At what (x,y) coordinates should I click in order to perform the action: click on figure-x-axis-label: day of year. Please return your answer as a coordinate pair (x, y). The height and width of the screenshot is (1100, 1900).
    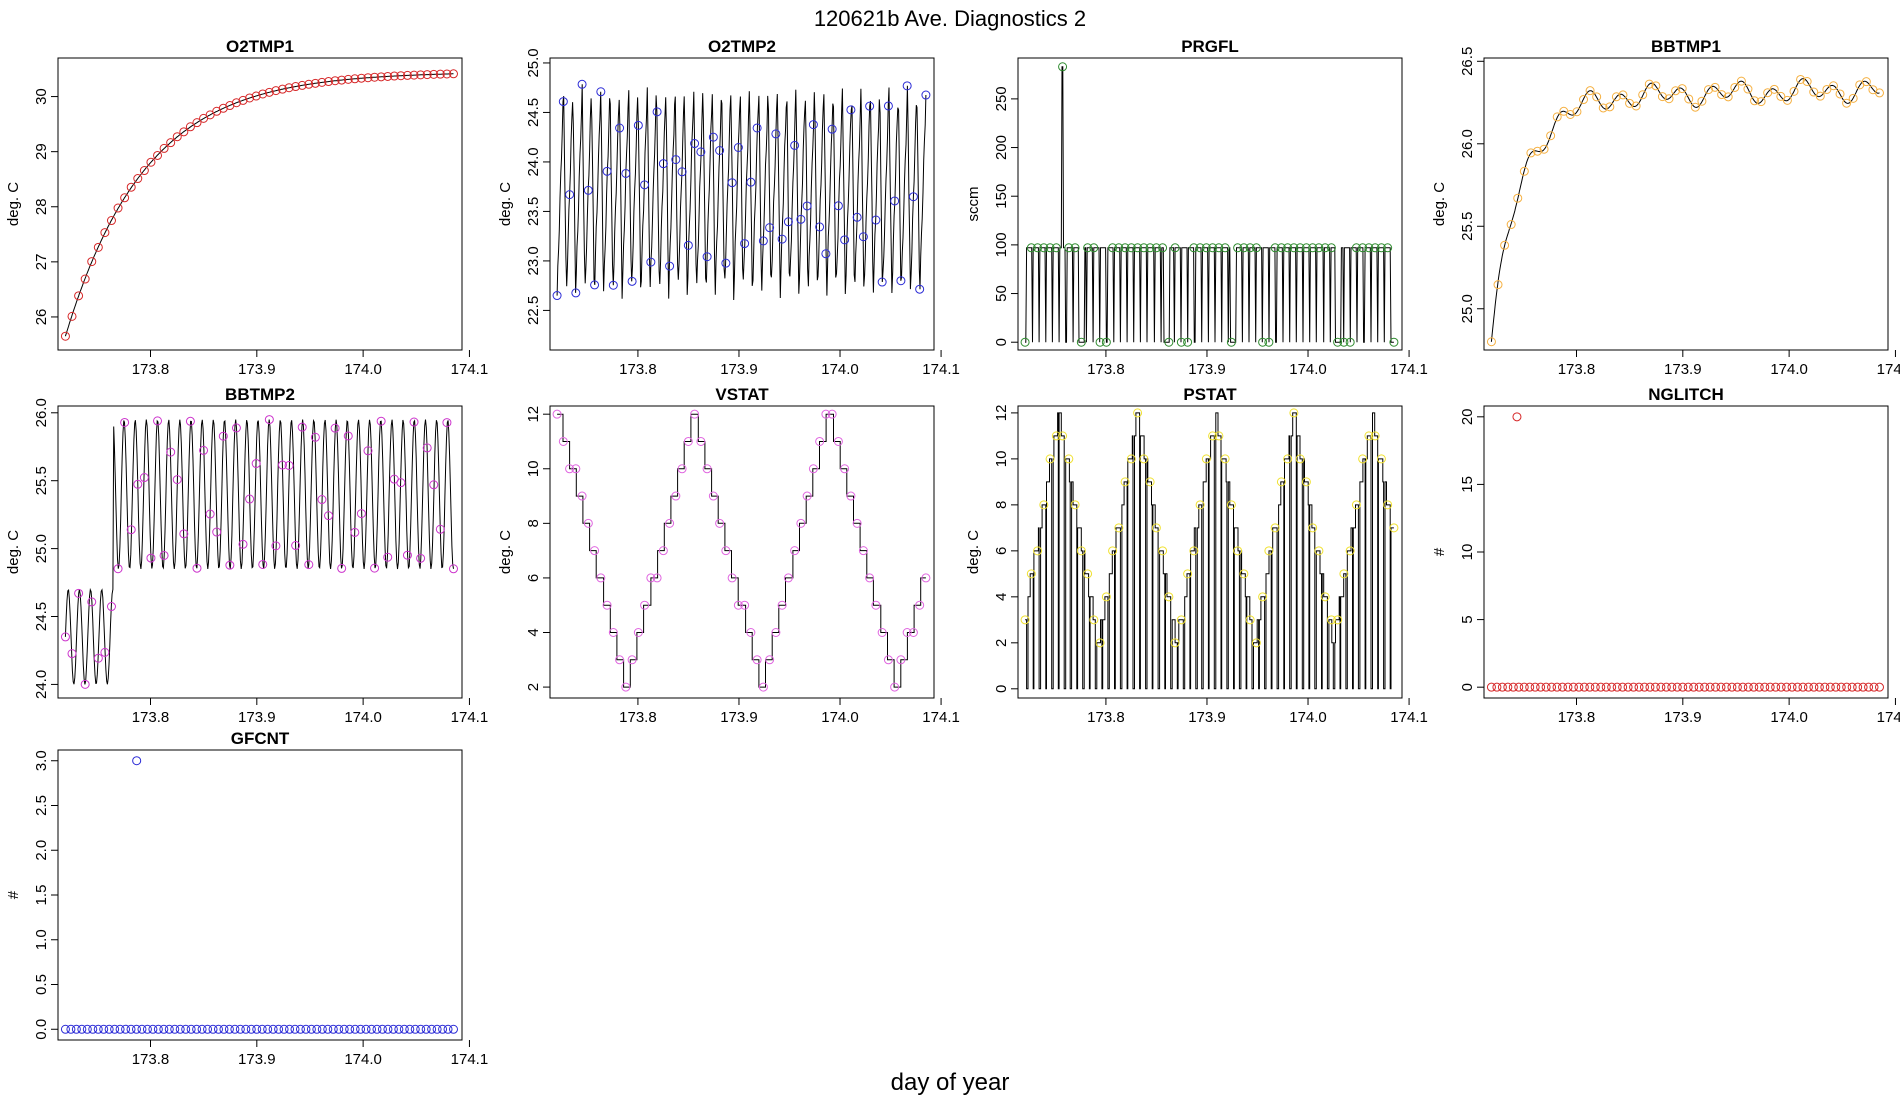
    Looking at the image, I should click on (950, 1082).